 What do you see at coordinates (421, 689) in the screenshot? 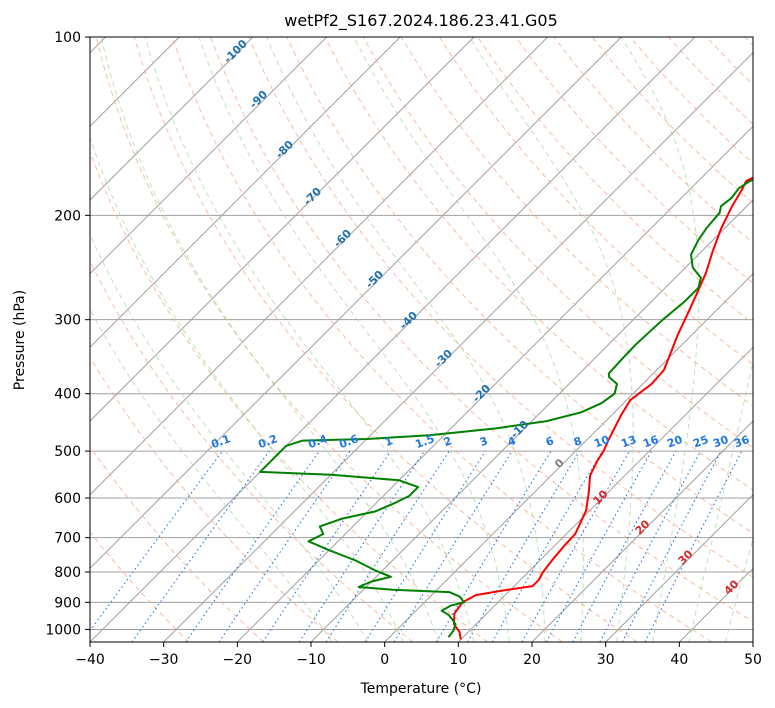
I see `x-axis-label: Temperature (°C)` at bounding box center [421, 689].